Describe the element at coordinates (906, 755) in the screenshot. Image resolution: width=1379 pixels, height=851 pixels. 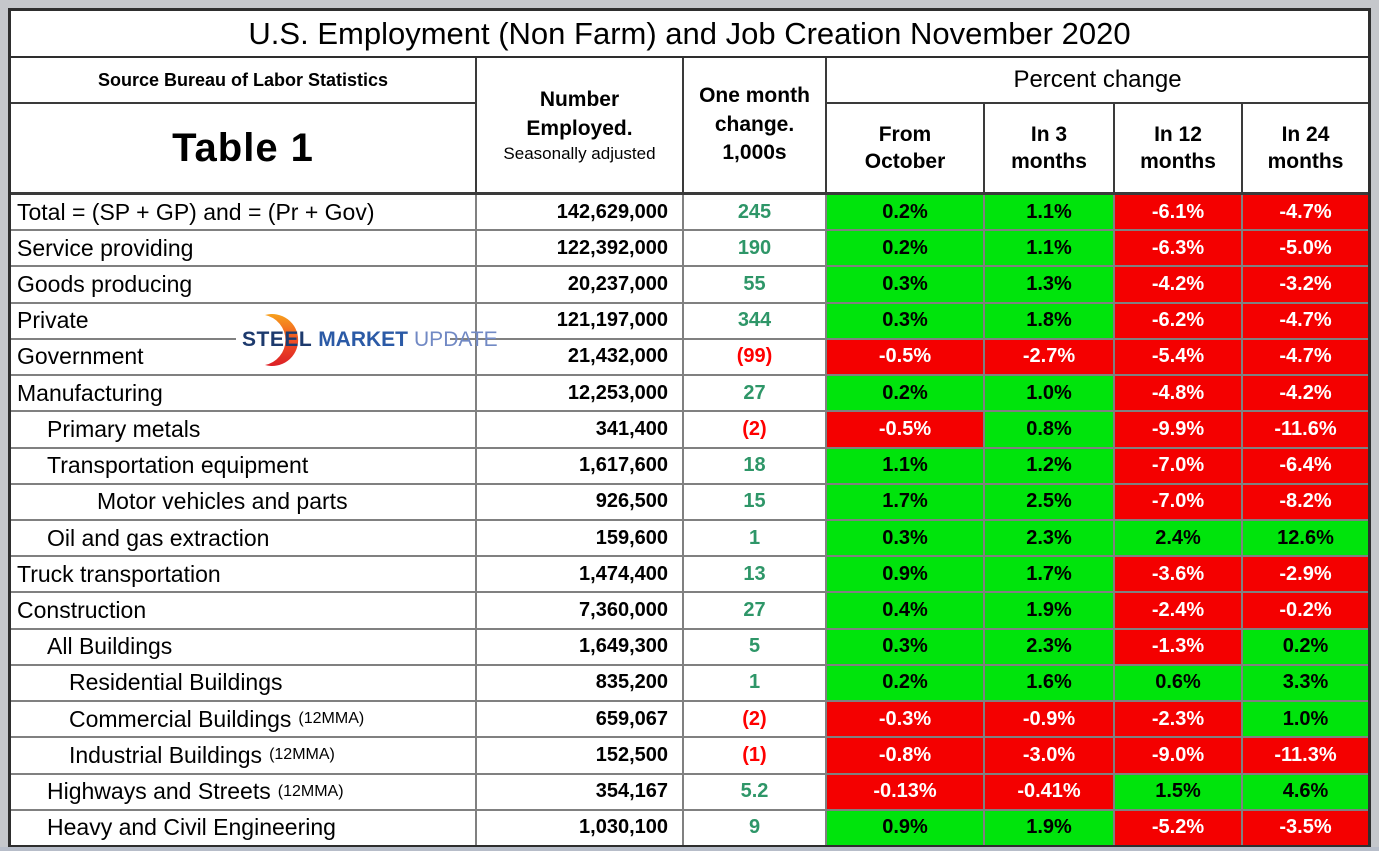
I see `percent-change-cell: -0.8%` at that location.